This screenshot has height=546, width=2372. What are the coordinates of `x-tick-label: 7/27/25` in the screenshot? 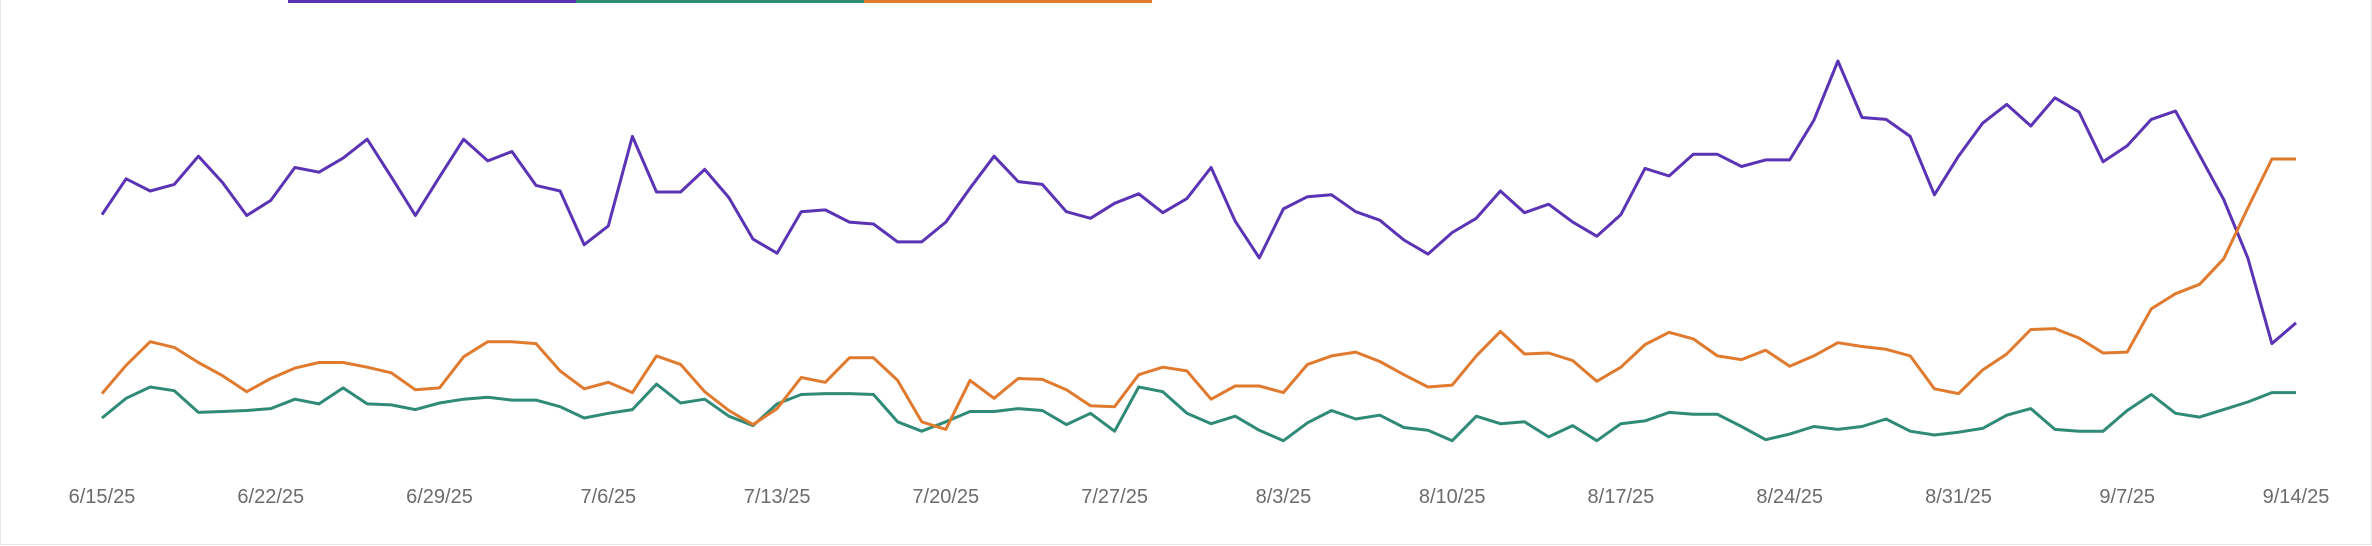 It's located at (1114, 497).